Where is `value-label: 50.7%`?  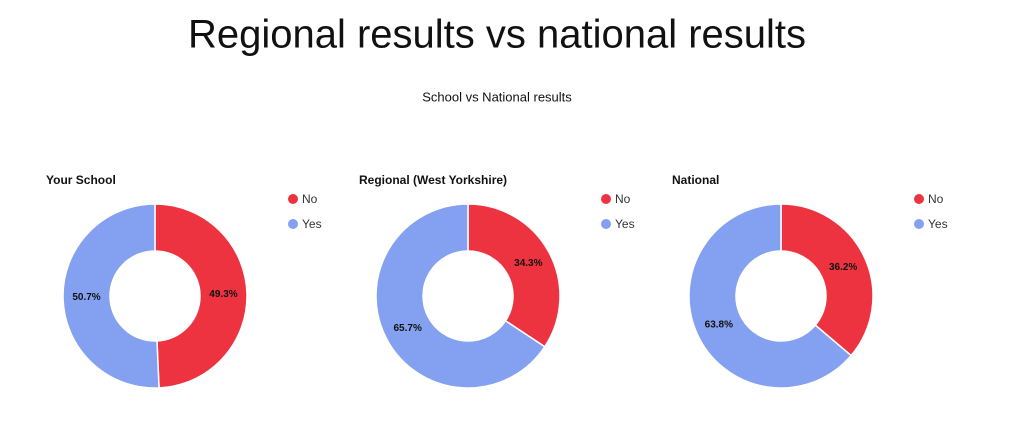 value-label: 50.7% is located at coordinates (86, 297).